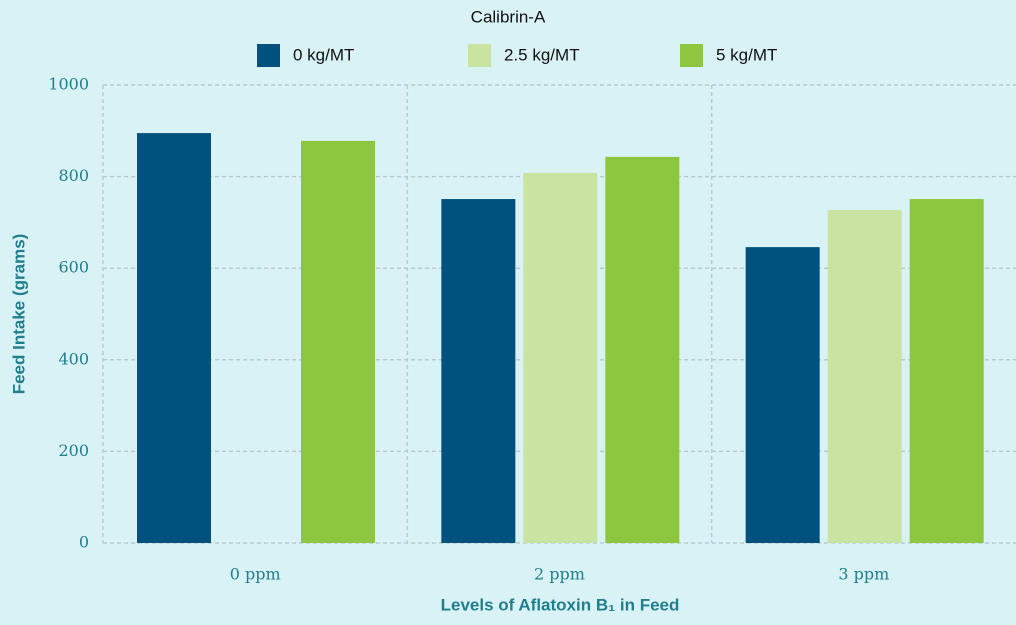 The width and height of the screenshot is (1016, 625). Describe the element at coordinates (323, 54) in the screenshot. I see `legend-label: 0 kg/MT` at that location.